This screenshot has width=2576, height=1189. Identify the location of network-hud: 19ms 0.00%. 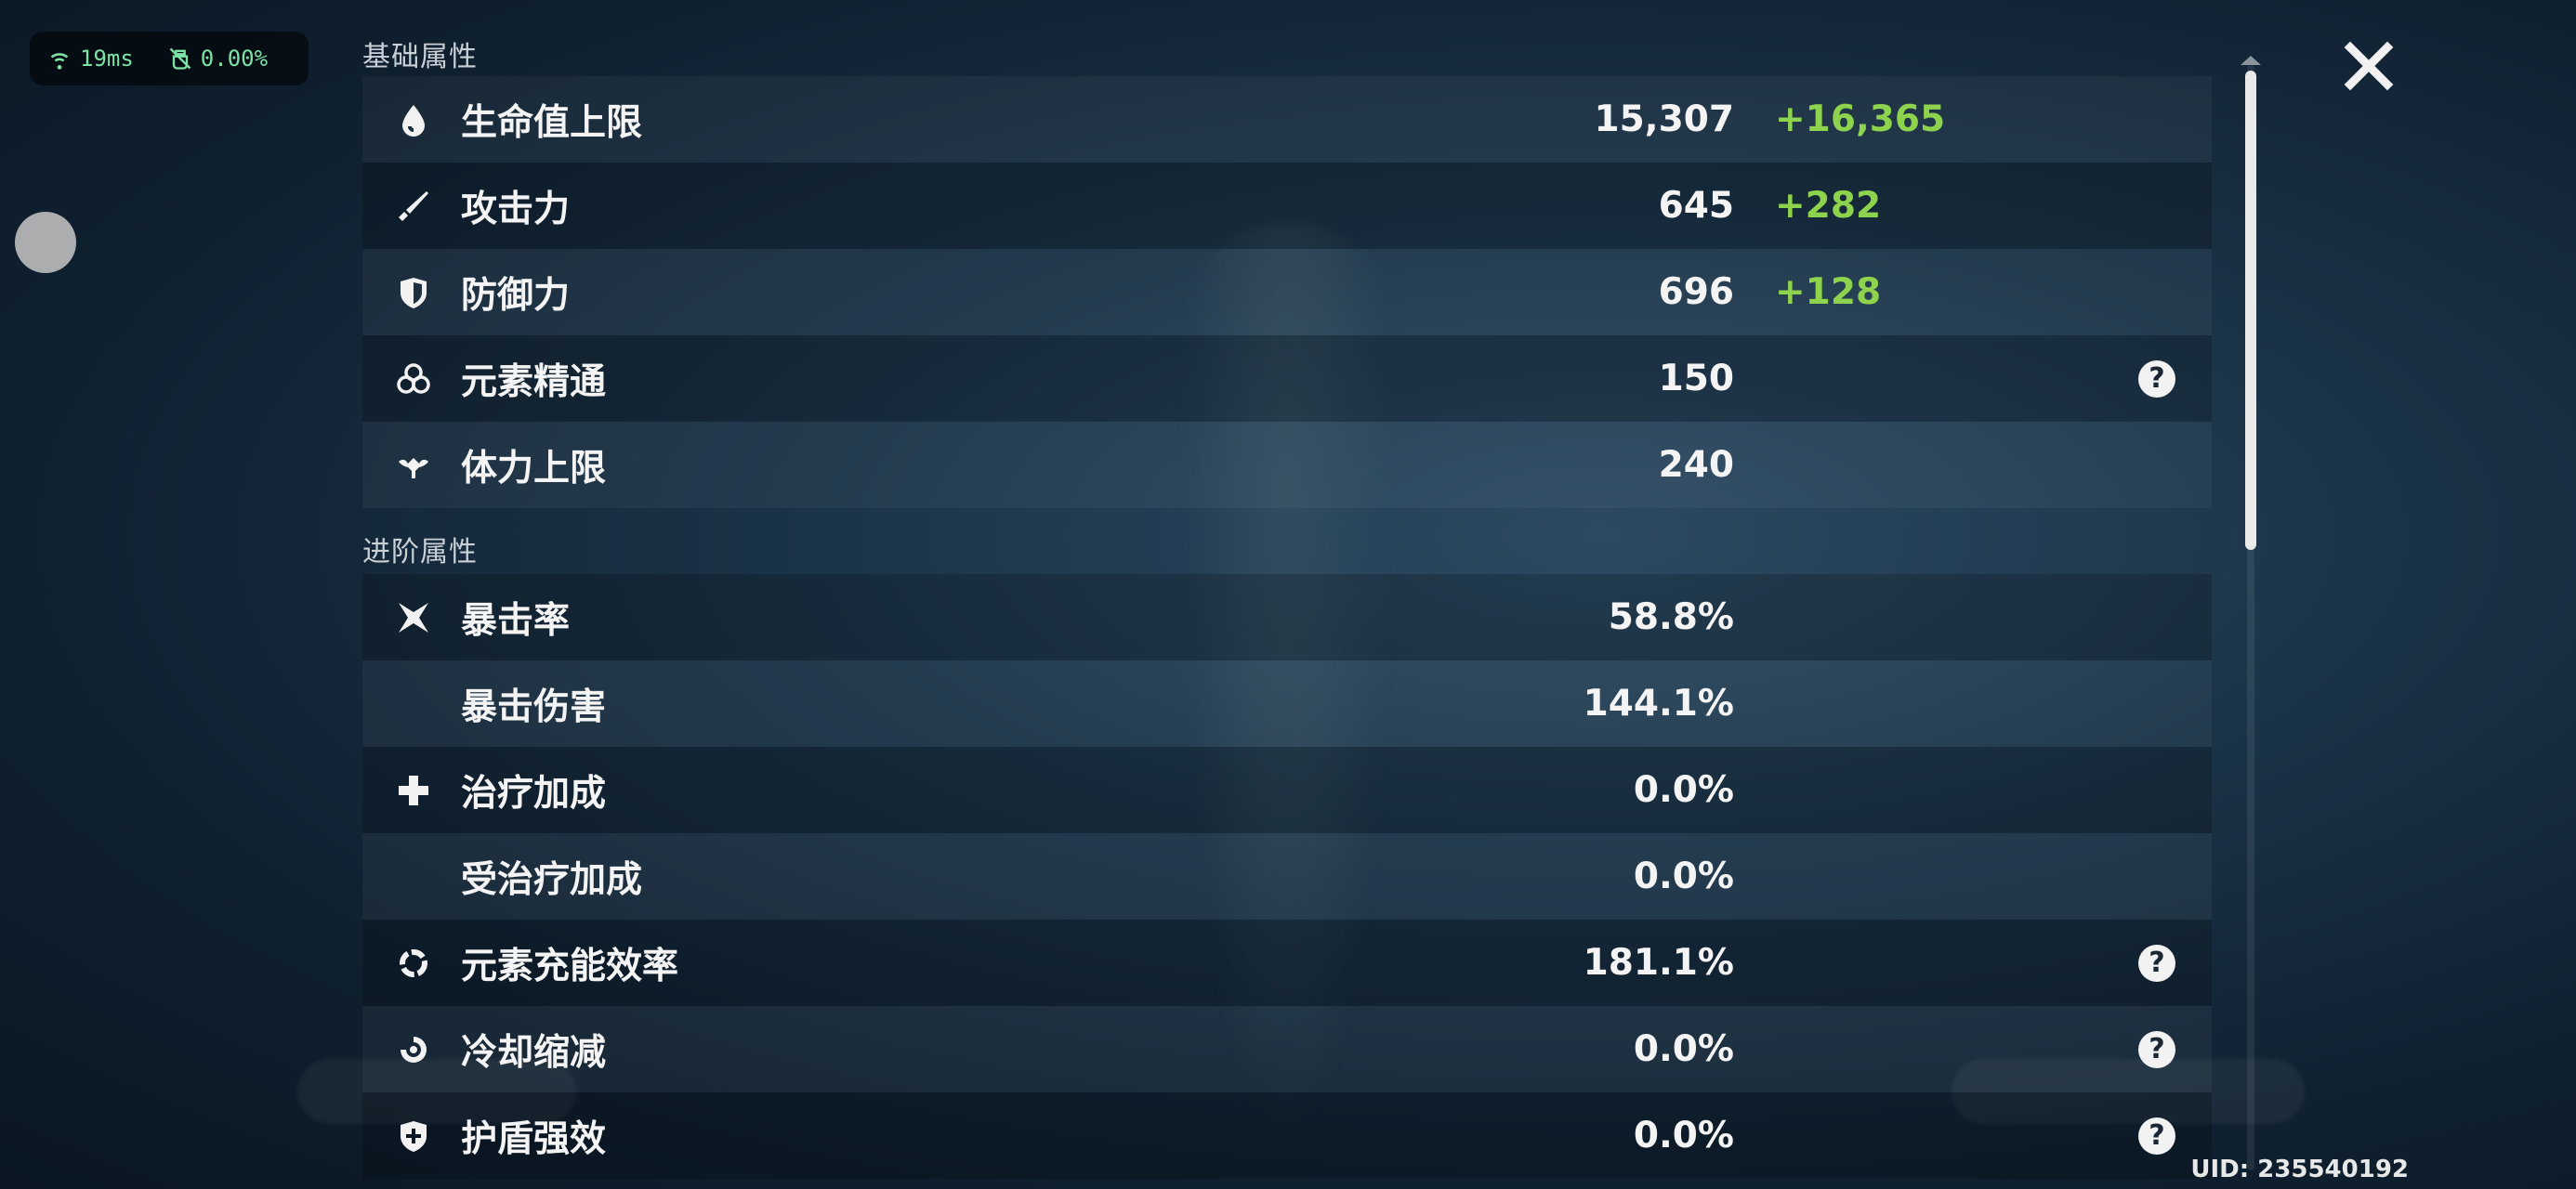
(169, 59).